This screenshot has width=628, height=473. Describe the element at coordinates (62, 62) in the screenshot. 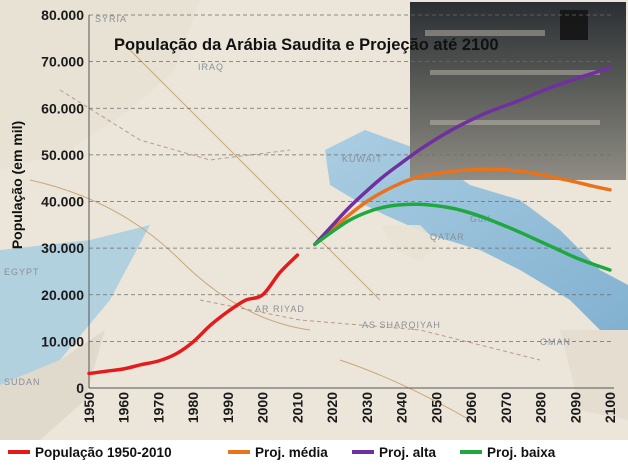

I see `y-tick-label: 70.000` at that location.